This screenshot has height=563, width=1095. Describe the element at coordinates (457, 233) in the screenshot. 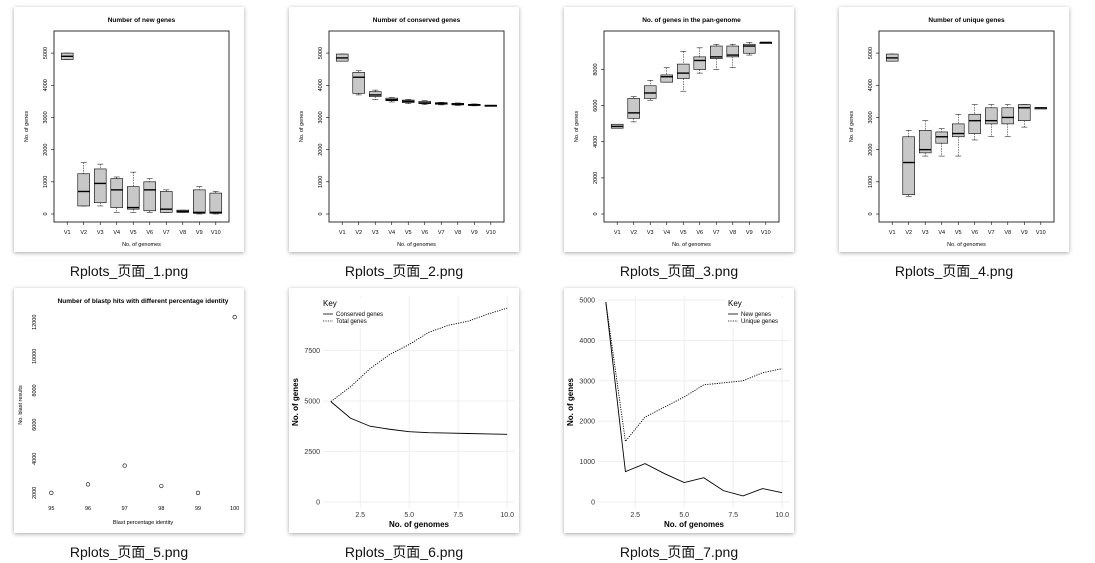

I see `x-tick-label: V8` at that location.